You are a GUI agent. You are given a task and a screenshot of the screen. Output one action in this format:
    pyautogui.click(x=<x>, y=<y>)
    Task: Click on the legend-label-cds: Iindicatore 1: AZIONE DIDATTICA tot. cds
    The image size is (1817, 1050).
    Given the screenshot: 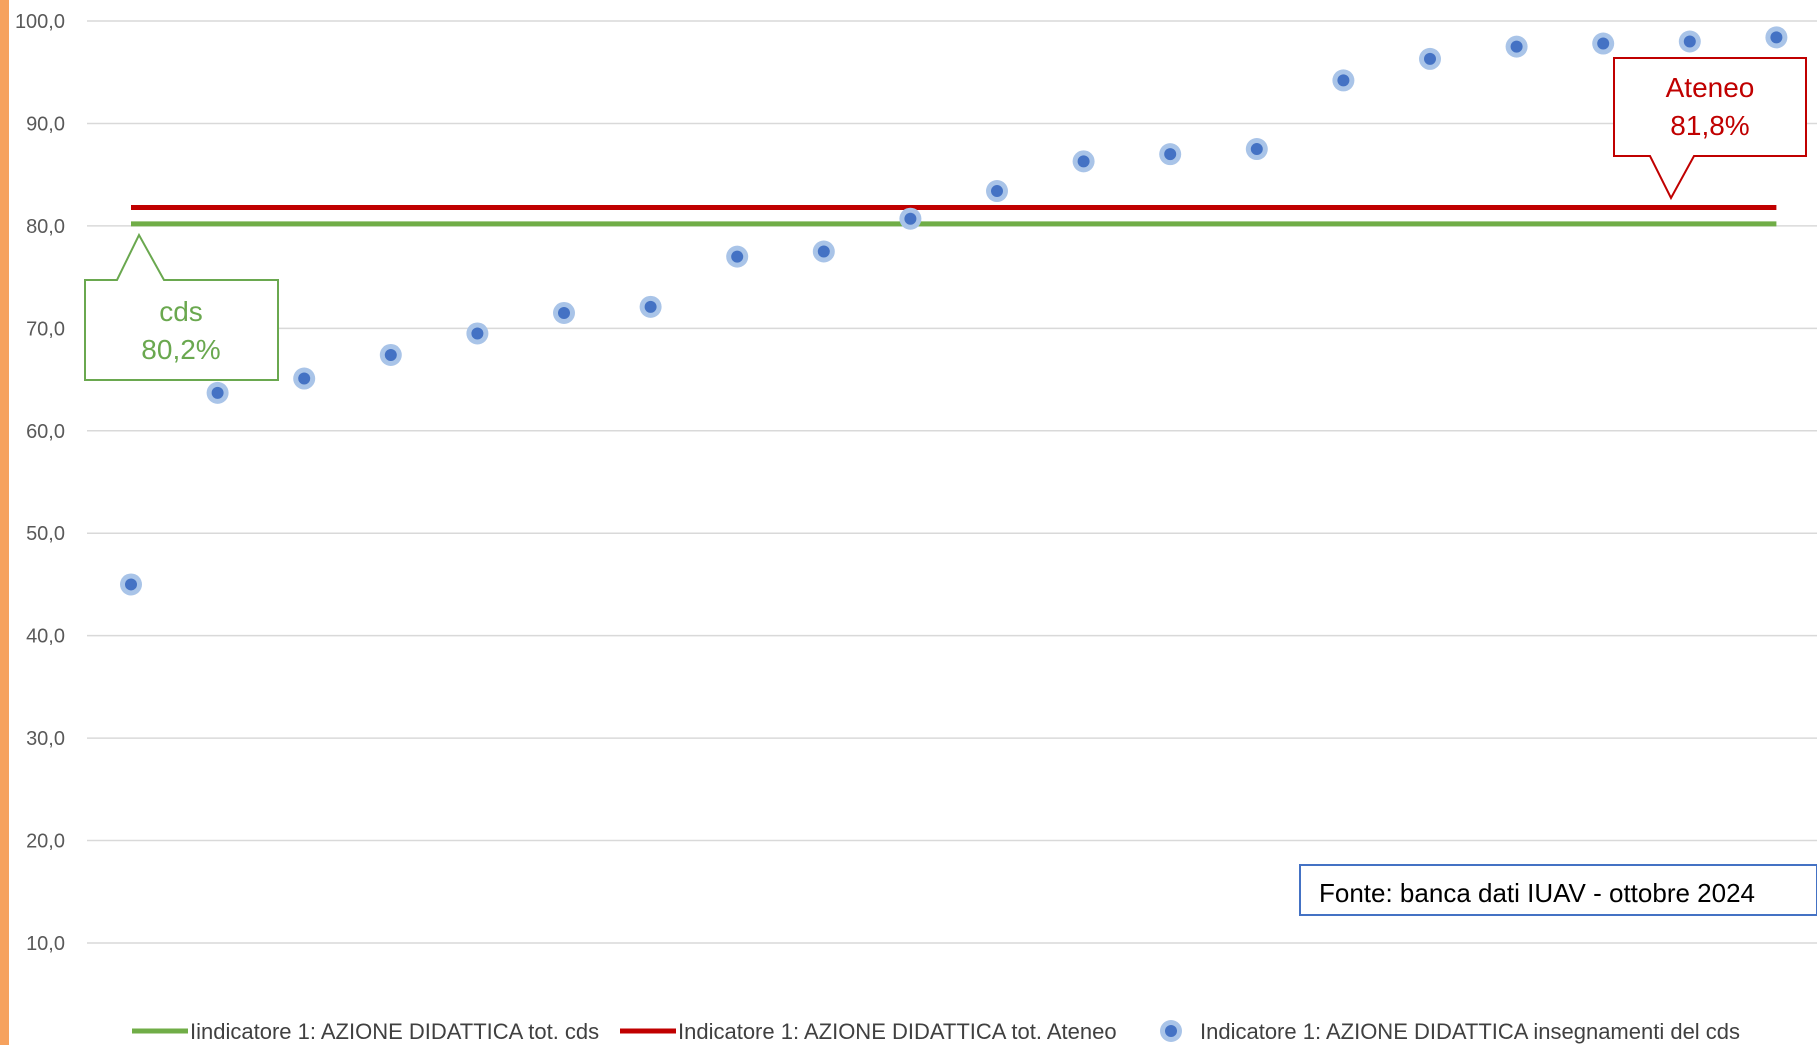 What is the action you would take?
    pyautogui.click(x=394, y=1031)
    